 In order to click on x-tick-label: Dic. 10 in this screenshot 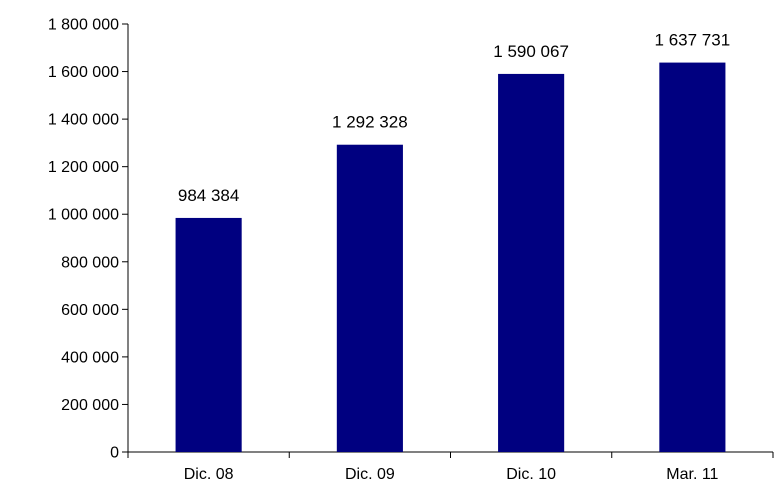, I will do `click(531, 474)`.